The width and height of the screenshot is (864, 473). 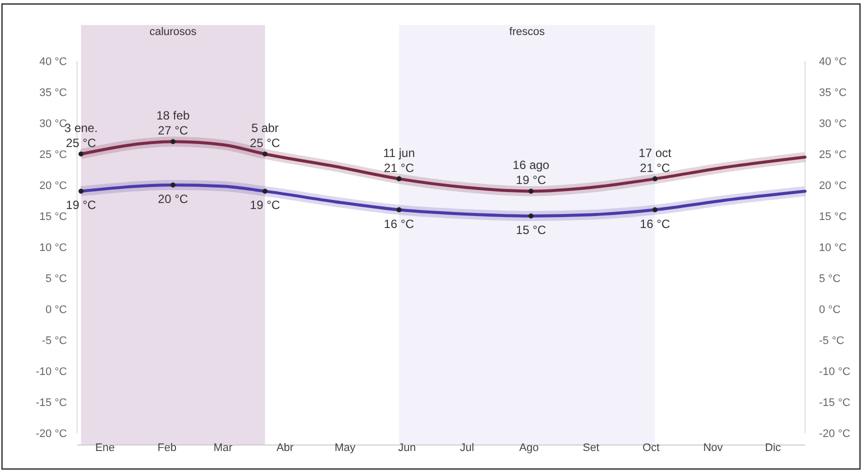 I want to click on x-tick-label: Oct, so click(x=651, y=448).